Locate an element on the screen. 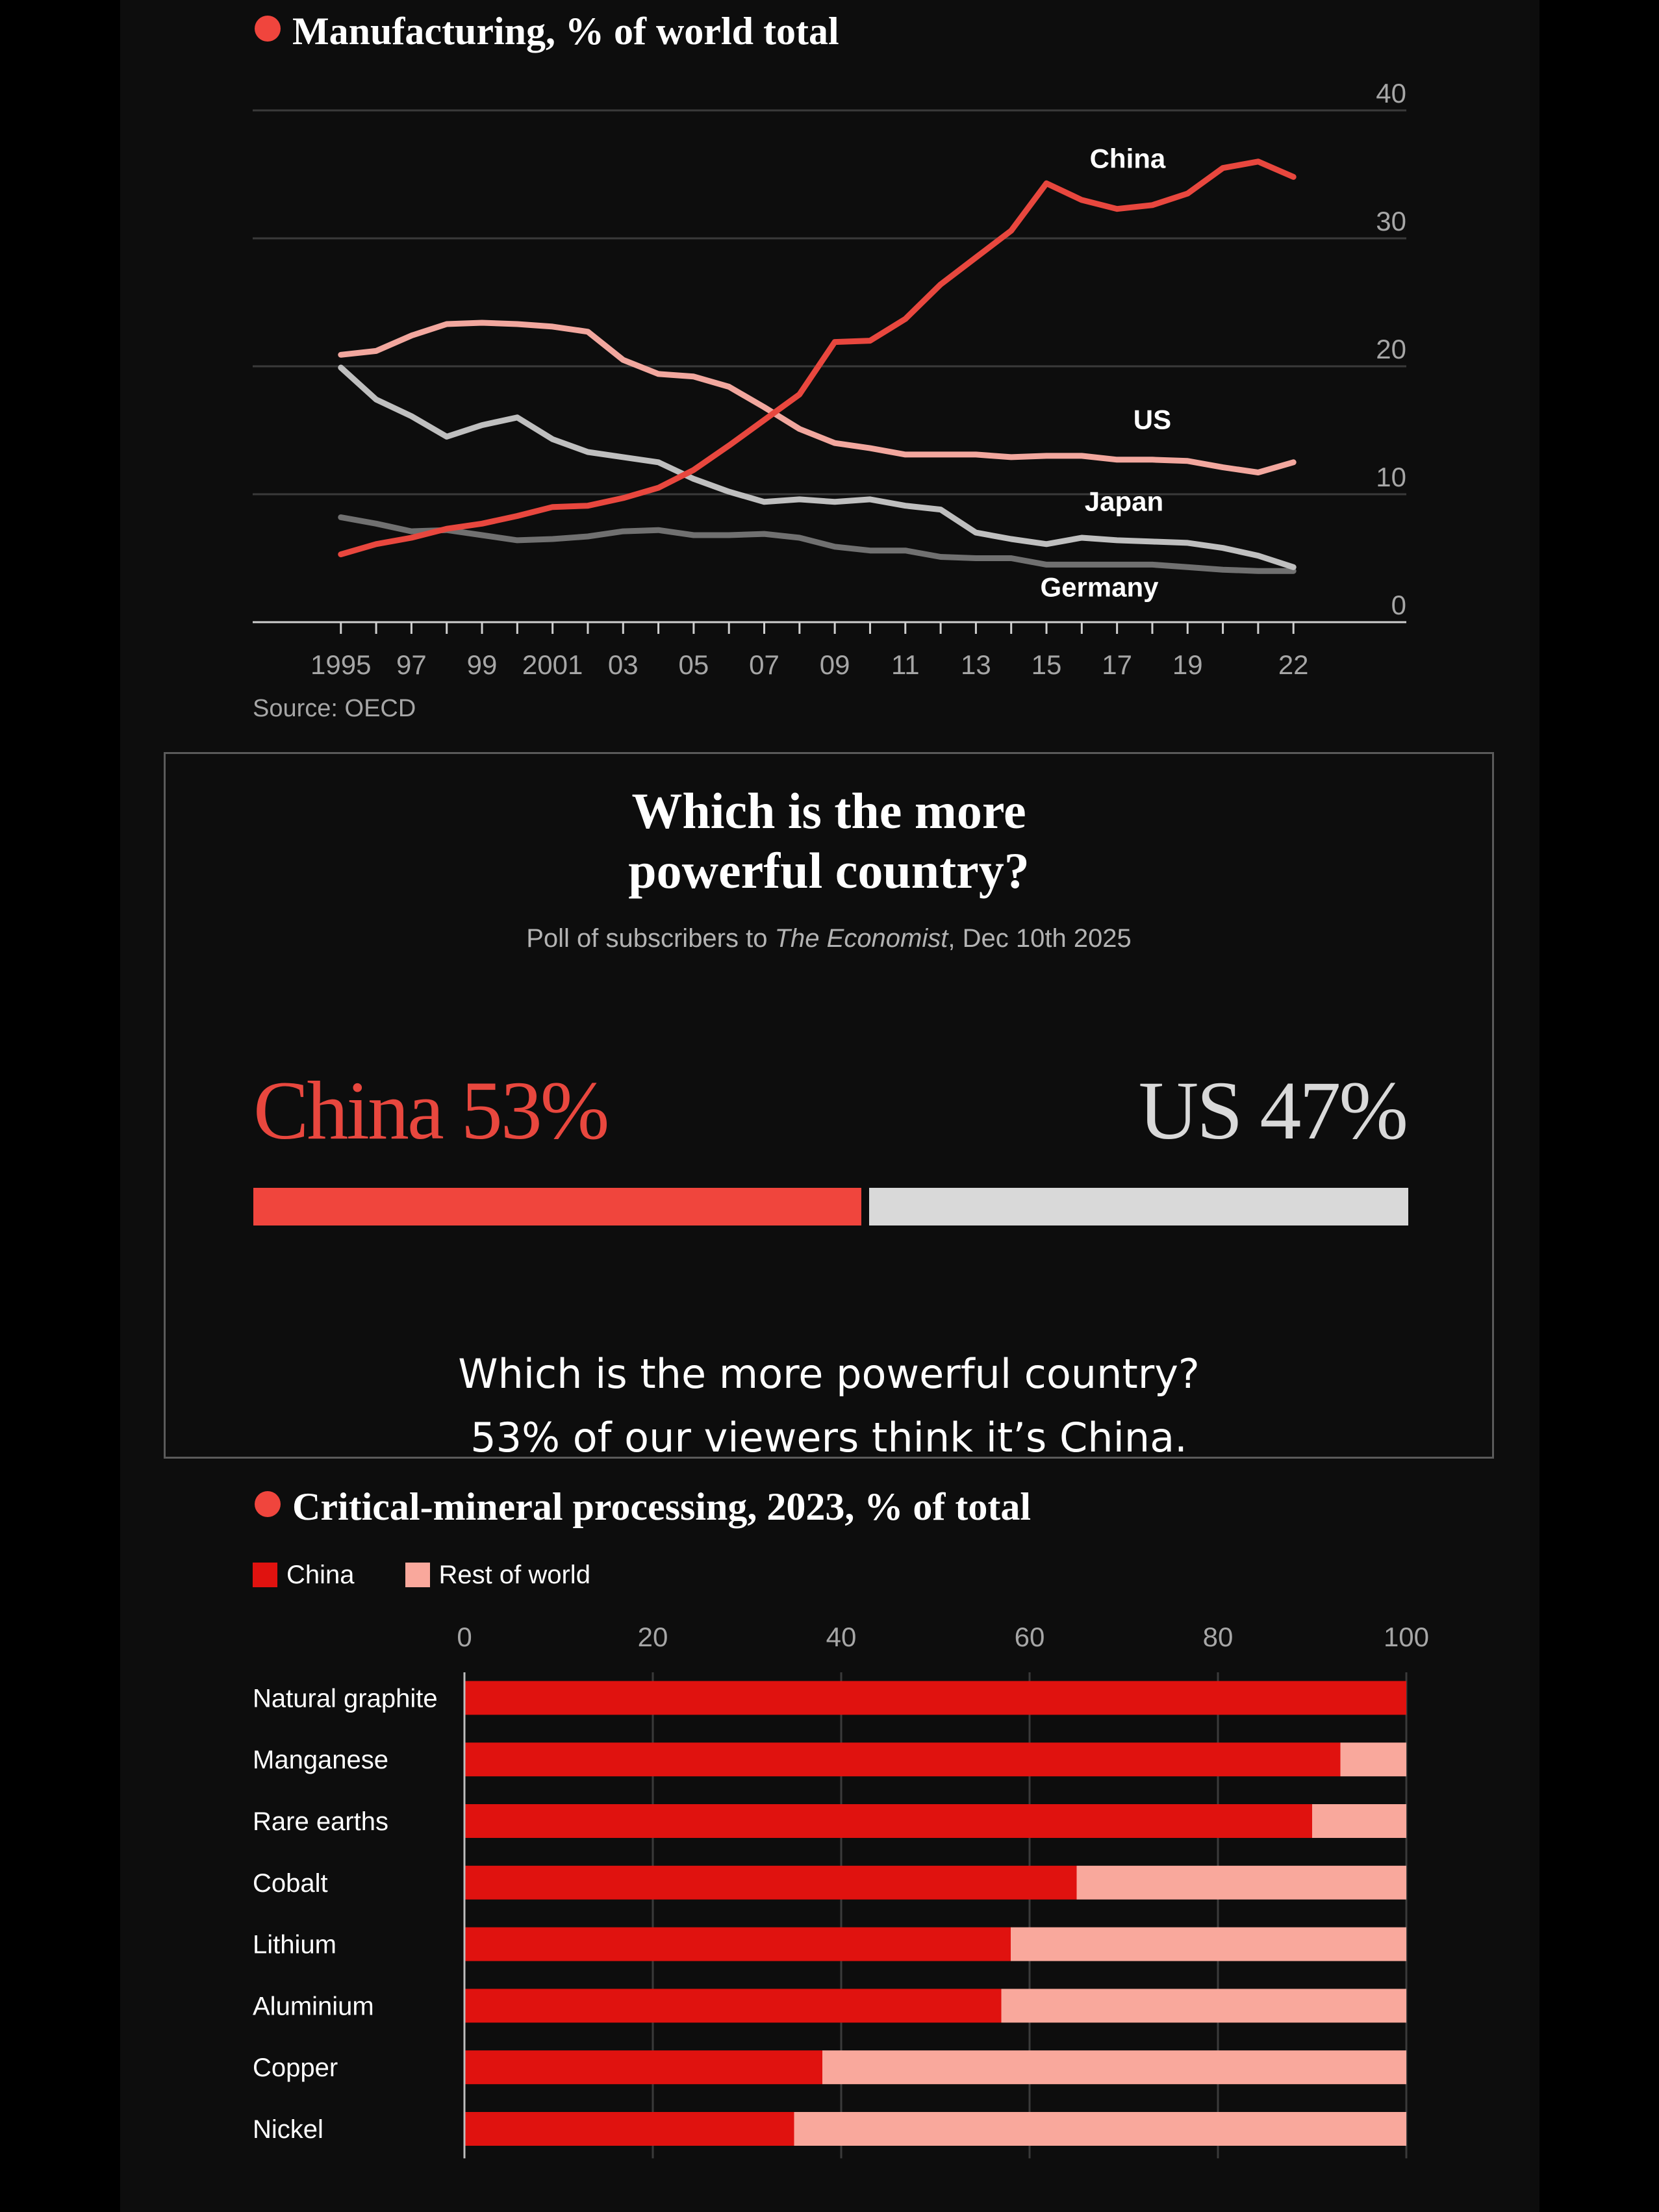  x-tick-label: 09 is located at coordinates (835, 664).